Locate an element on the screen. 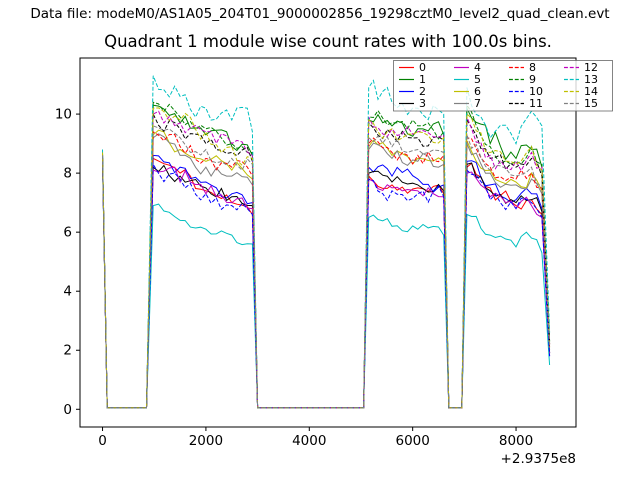 The image size is (640, 480). y-tick-label: 8 is located at coordinates (67, 174).